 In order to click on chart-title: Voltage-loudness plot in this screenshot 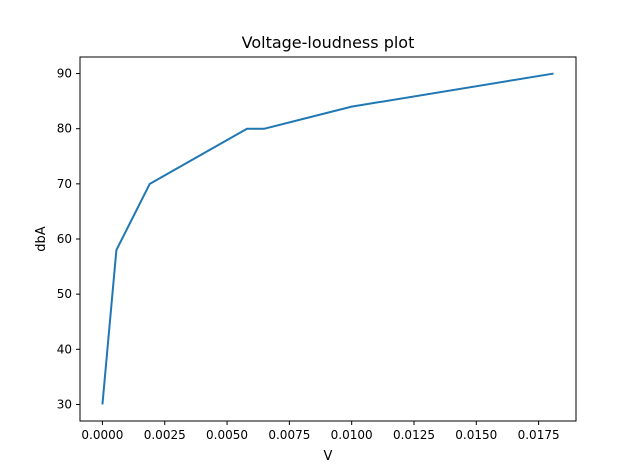, I will do `click(328, 42)`.